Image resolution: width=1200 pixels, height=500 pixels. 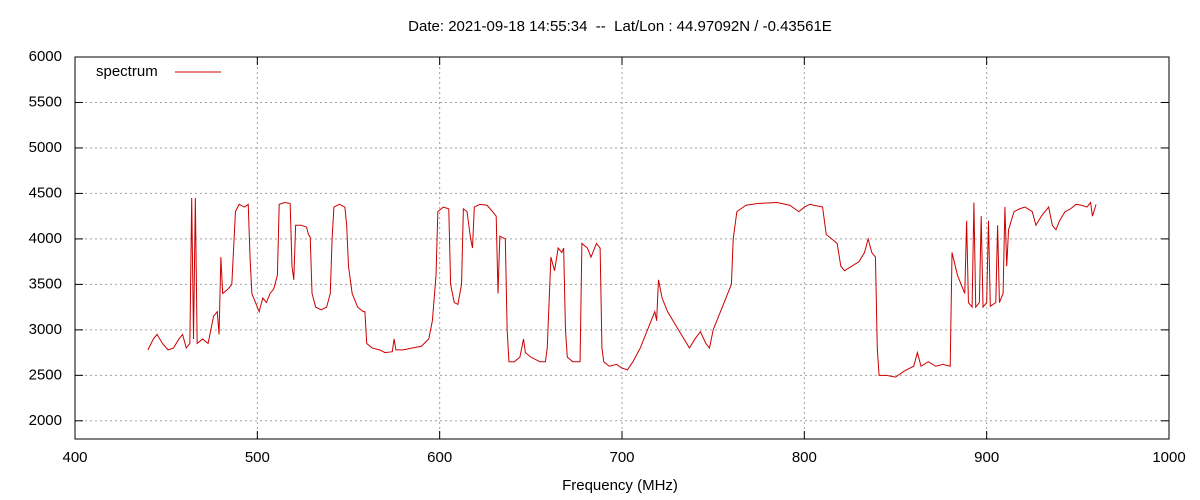 What do you see at coordinates (621, 457) in the screenshot?
I see `x-tick-label: 700` at bounding box center [621, 457].